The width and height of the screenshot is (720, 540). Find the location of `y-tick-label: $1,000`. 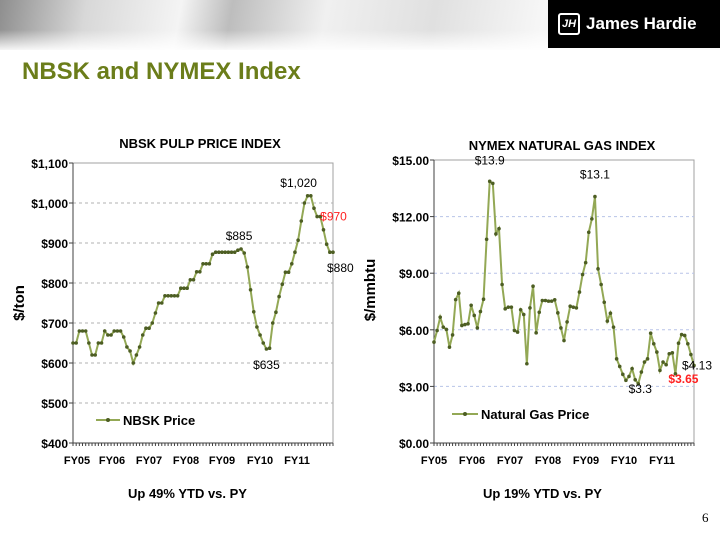

y-tick-label: $1,000 is located at coordinates (49, 204).